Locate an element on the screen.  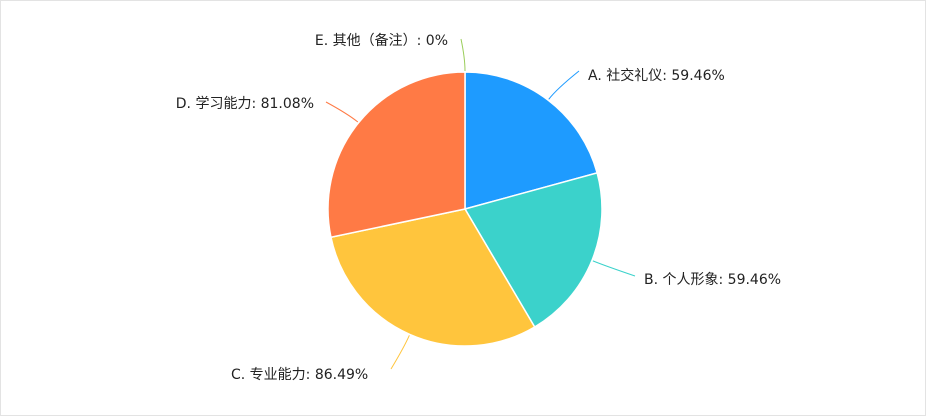
label-c: C. 专业能力: 86.49% is located at coordinates (299, 375).